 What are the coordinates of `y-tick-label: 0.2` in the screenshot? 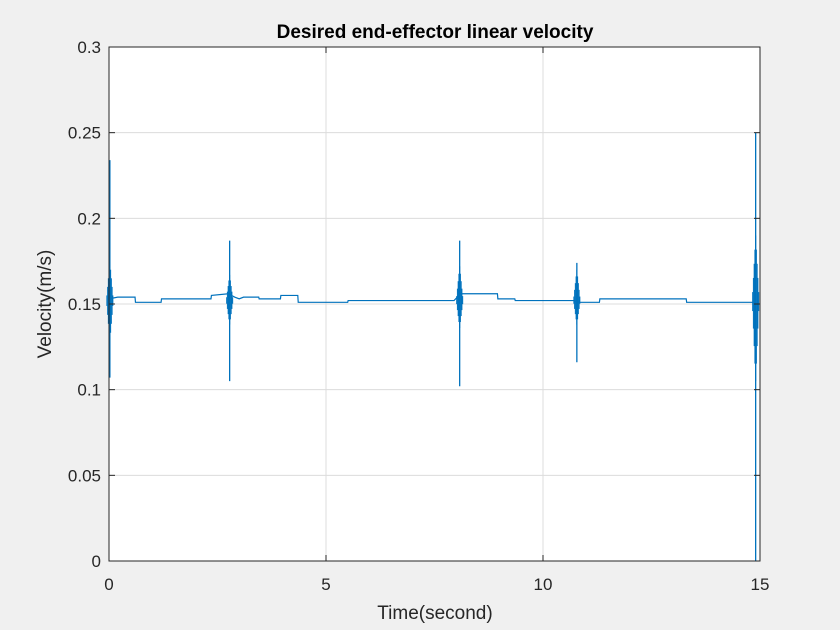 It's located at (89, 218).